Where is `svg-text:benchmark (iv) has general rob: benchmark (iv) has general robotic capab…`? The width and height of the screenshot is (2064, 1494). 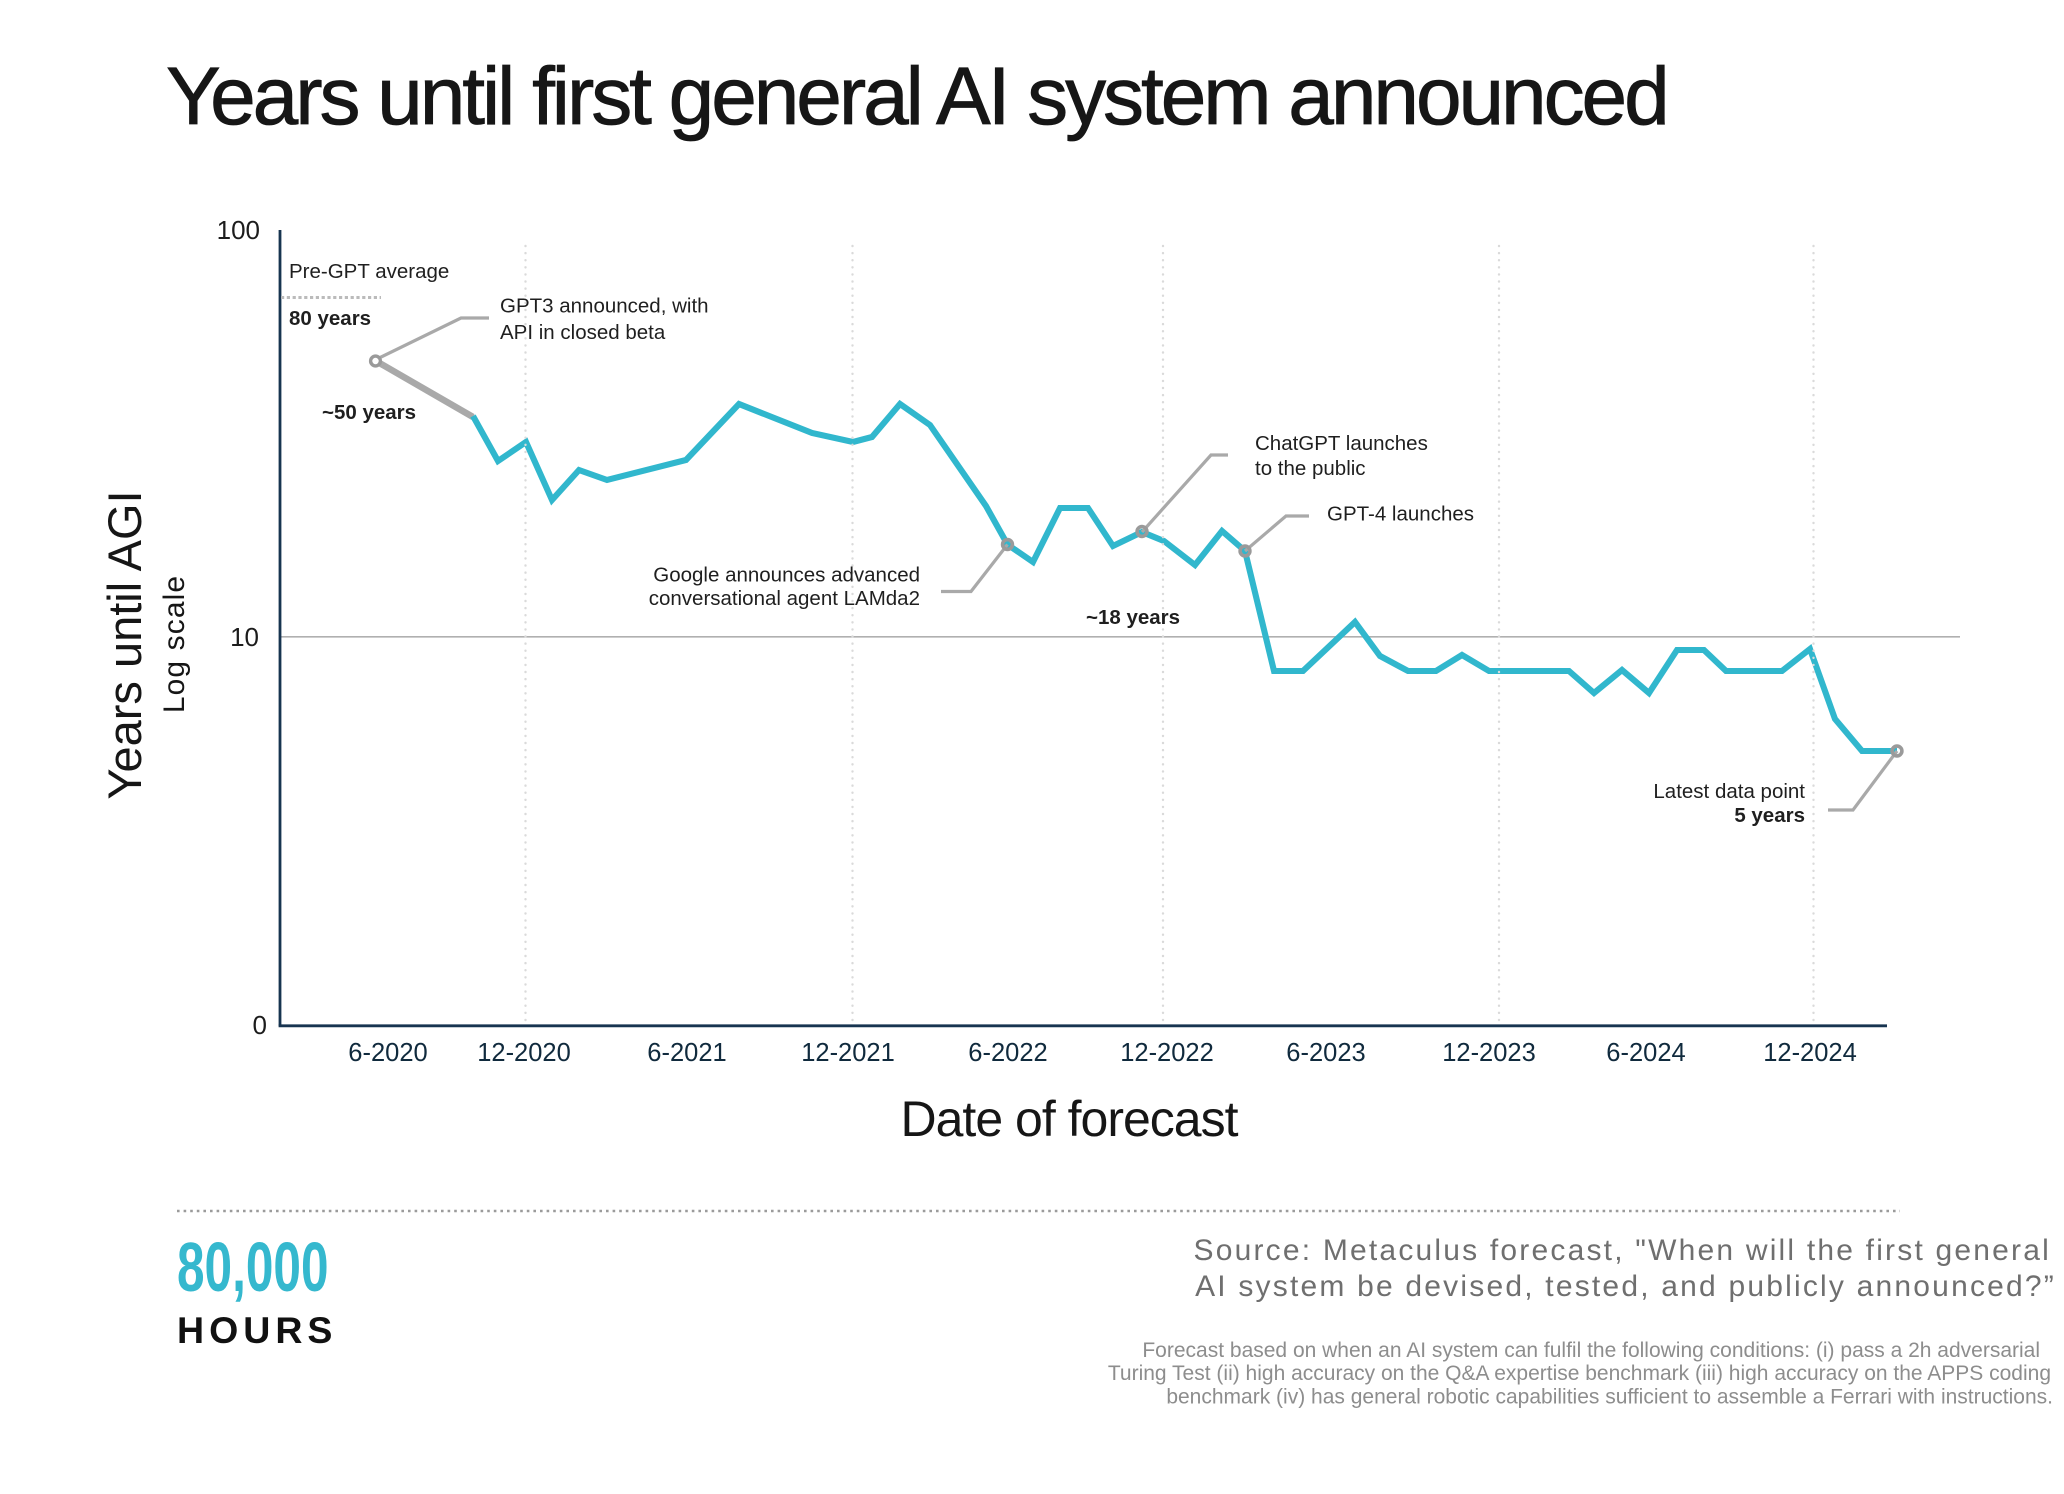
svg-text:benchmark (iv) has general rob: benchmark (iv) has general robotic capab… is located at coordinates (1609, 1396).